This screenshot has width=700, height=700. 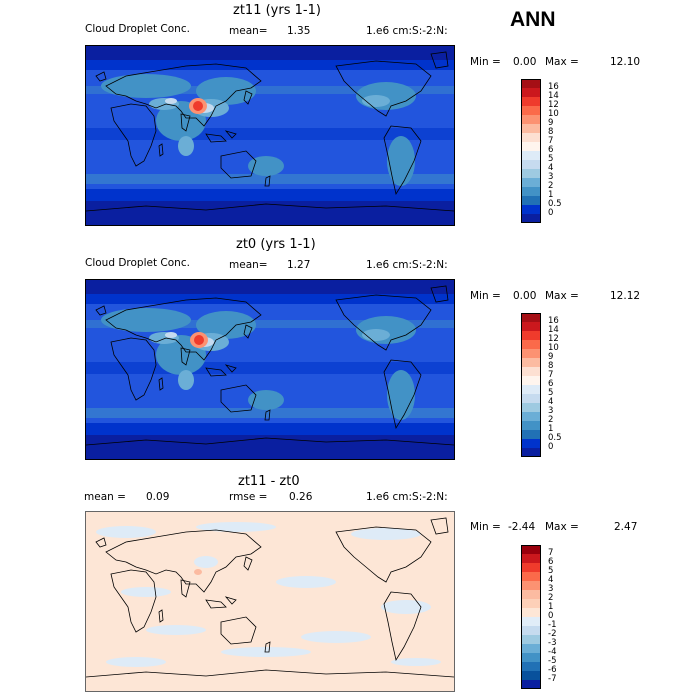 I want to click on colorbar-tick-label: -7, so click(x=552, y=679).